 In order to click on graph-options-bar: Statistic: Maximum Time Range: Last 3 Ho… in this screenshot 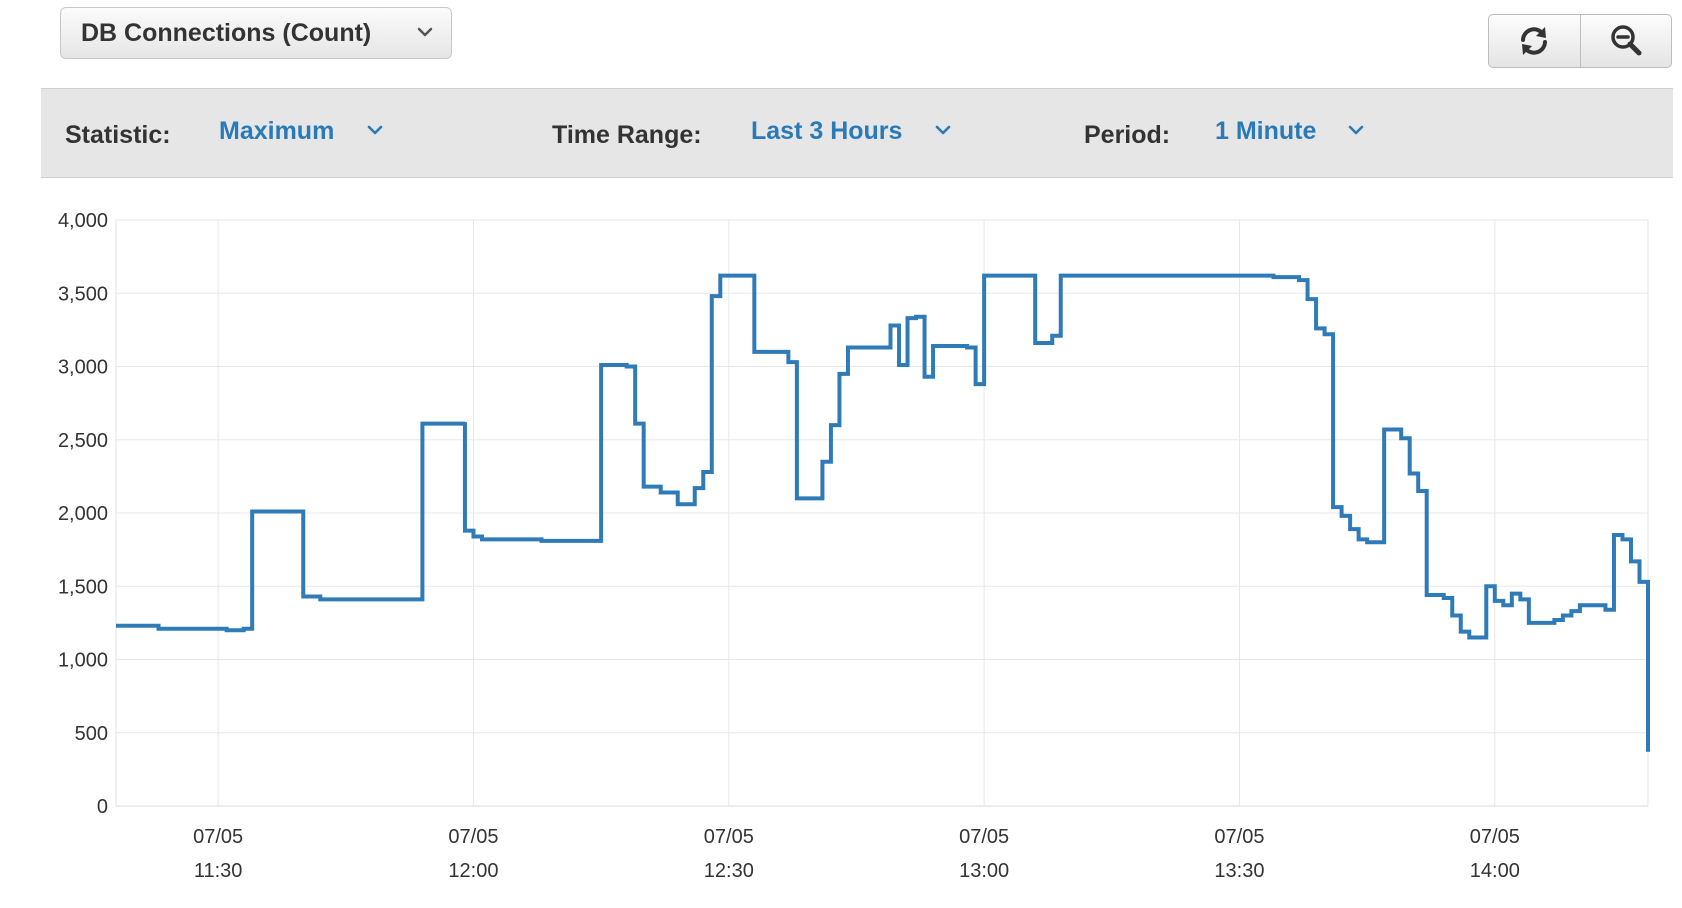, I will do `click(857, 133)`.